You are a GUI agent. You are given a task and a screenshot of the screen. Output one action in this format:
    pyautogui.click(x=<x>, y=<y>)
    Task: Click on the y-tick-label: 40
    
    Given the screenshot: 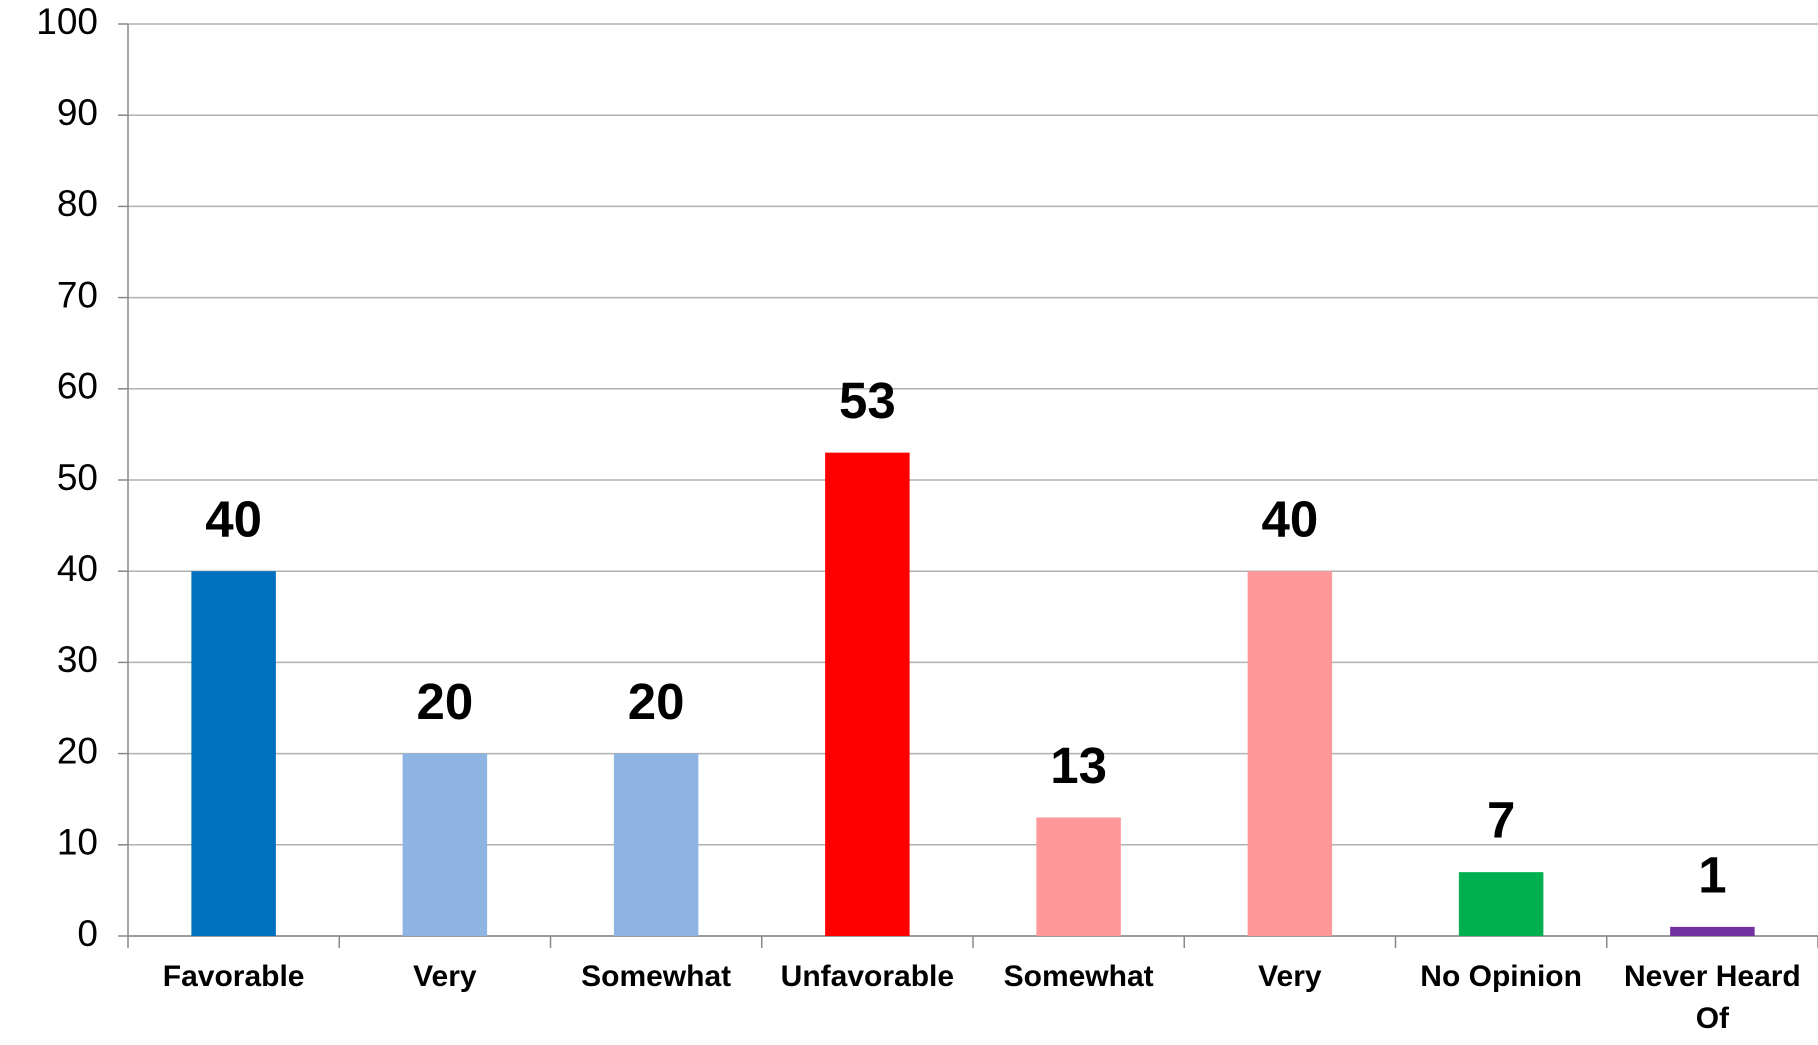 What is the action you would take?
    pyautogui.click(x=77, y=568)
    